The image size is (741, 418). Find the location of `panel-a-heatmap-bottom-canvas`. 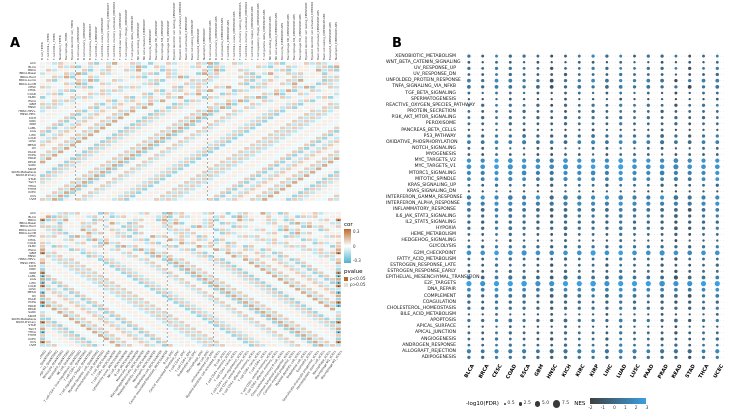

panel-a-heatmap-bottom-canvas is located at coordinates (191, 280).